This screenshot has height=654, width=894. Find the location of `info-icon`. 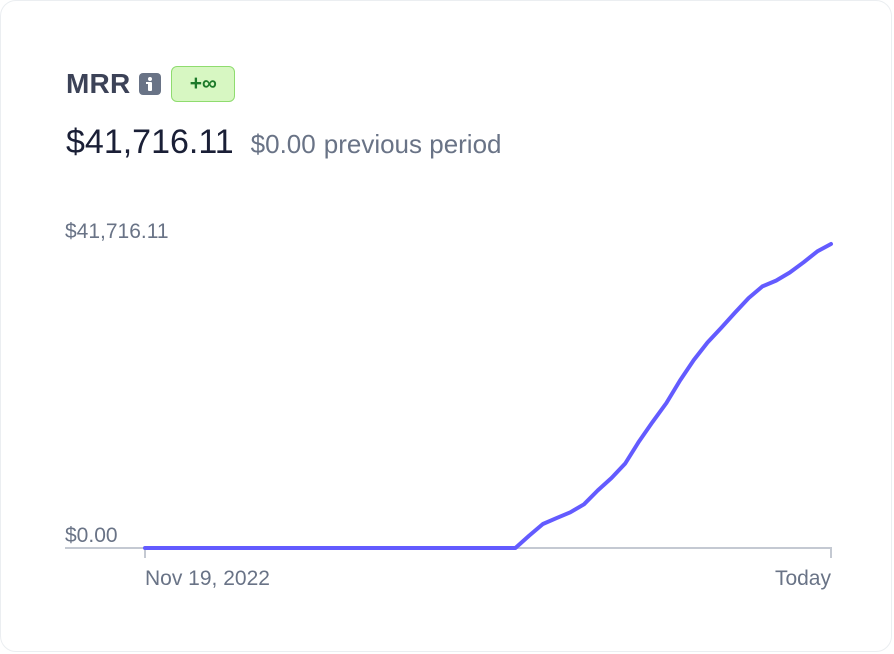

info-icon is located at coordinates (150, 84).